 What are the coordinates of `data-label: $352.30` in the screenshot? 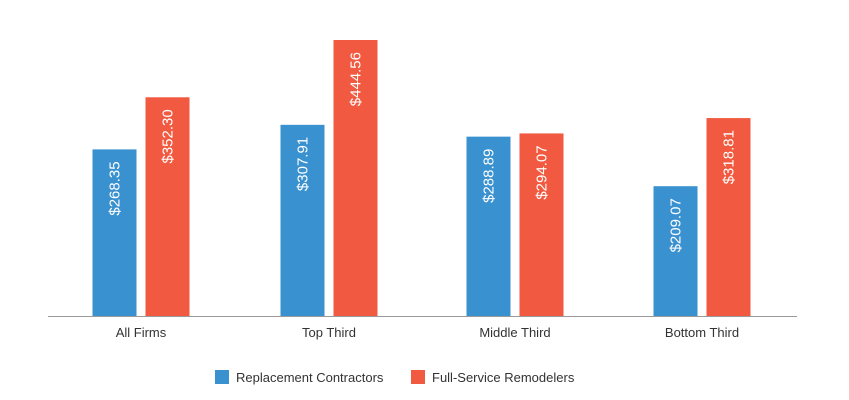 It's located at (168, 136).